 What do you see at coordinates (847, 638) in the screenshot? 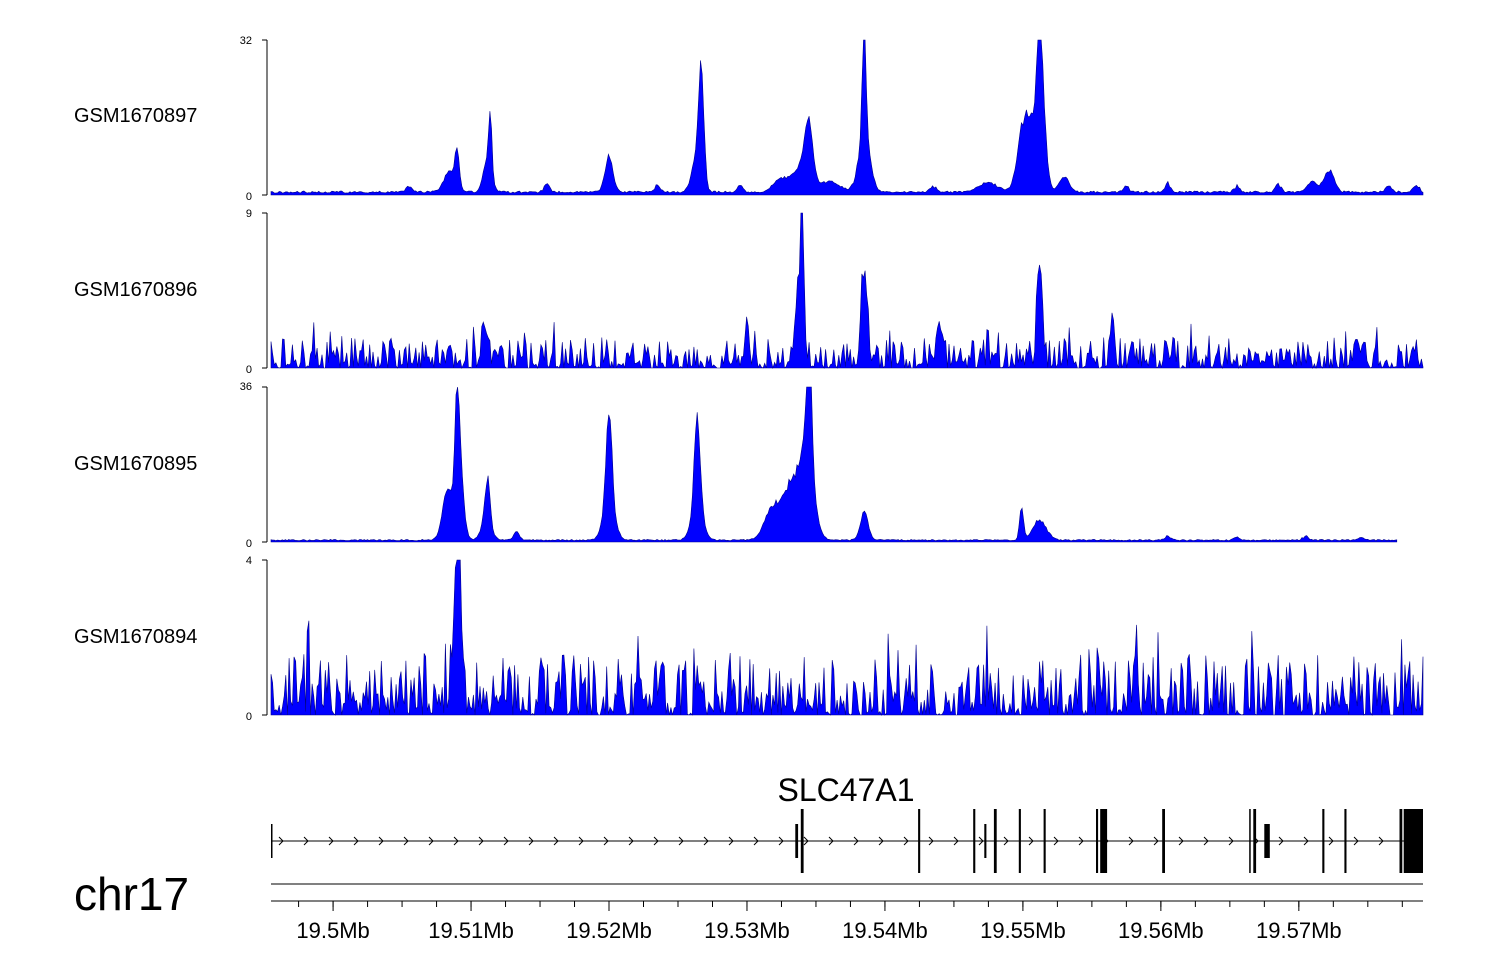
I see `track-4-signal` at bounding box center [847, 638].